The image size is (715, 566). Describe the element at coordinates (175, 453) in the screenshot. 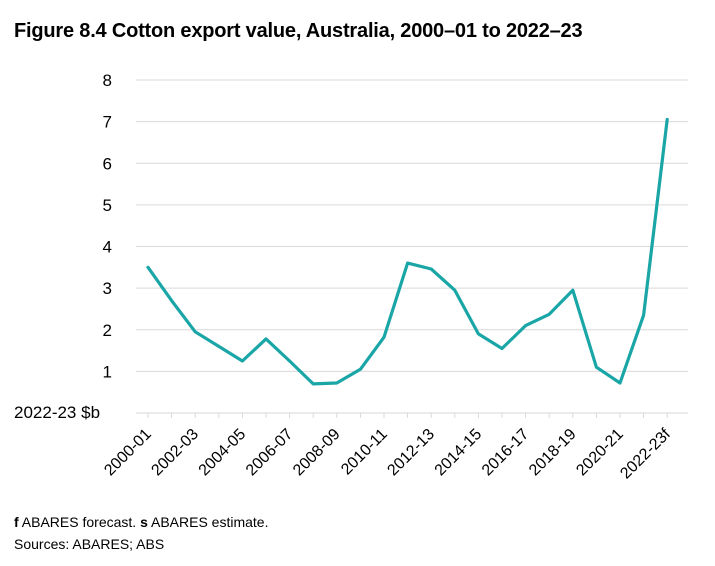

I see `x-tick-label: 2002-03` at that location.